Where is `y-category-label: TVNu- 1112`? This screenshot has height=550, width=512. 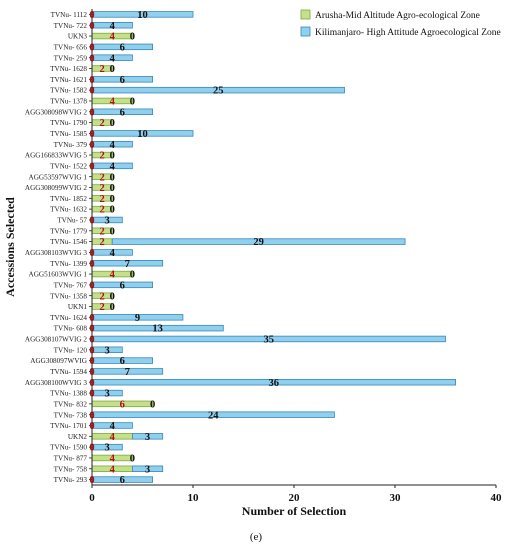
y-category-label: TVNu- 1112 is located at coordinates (69, 15).